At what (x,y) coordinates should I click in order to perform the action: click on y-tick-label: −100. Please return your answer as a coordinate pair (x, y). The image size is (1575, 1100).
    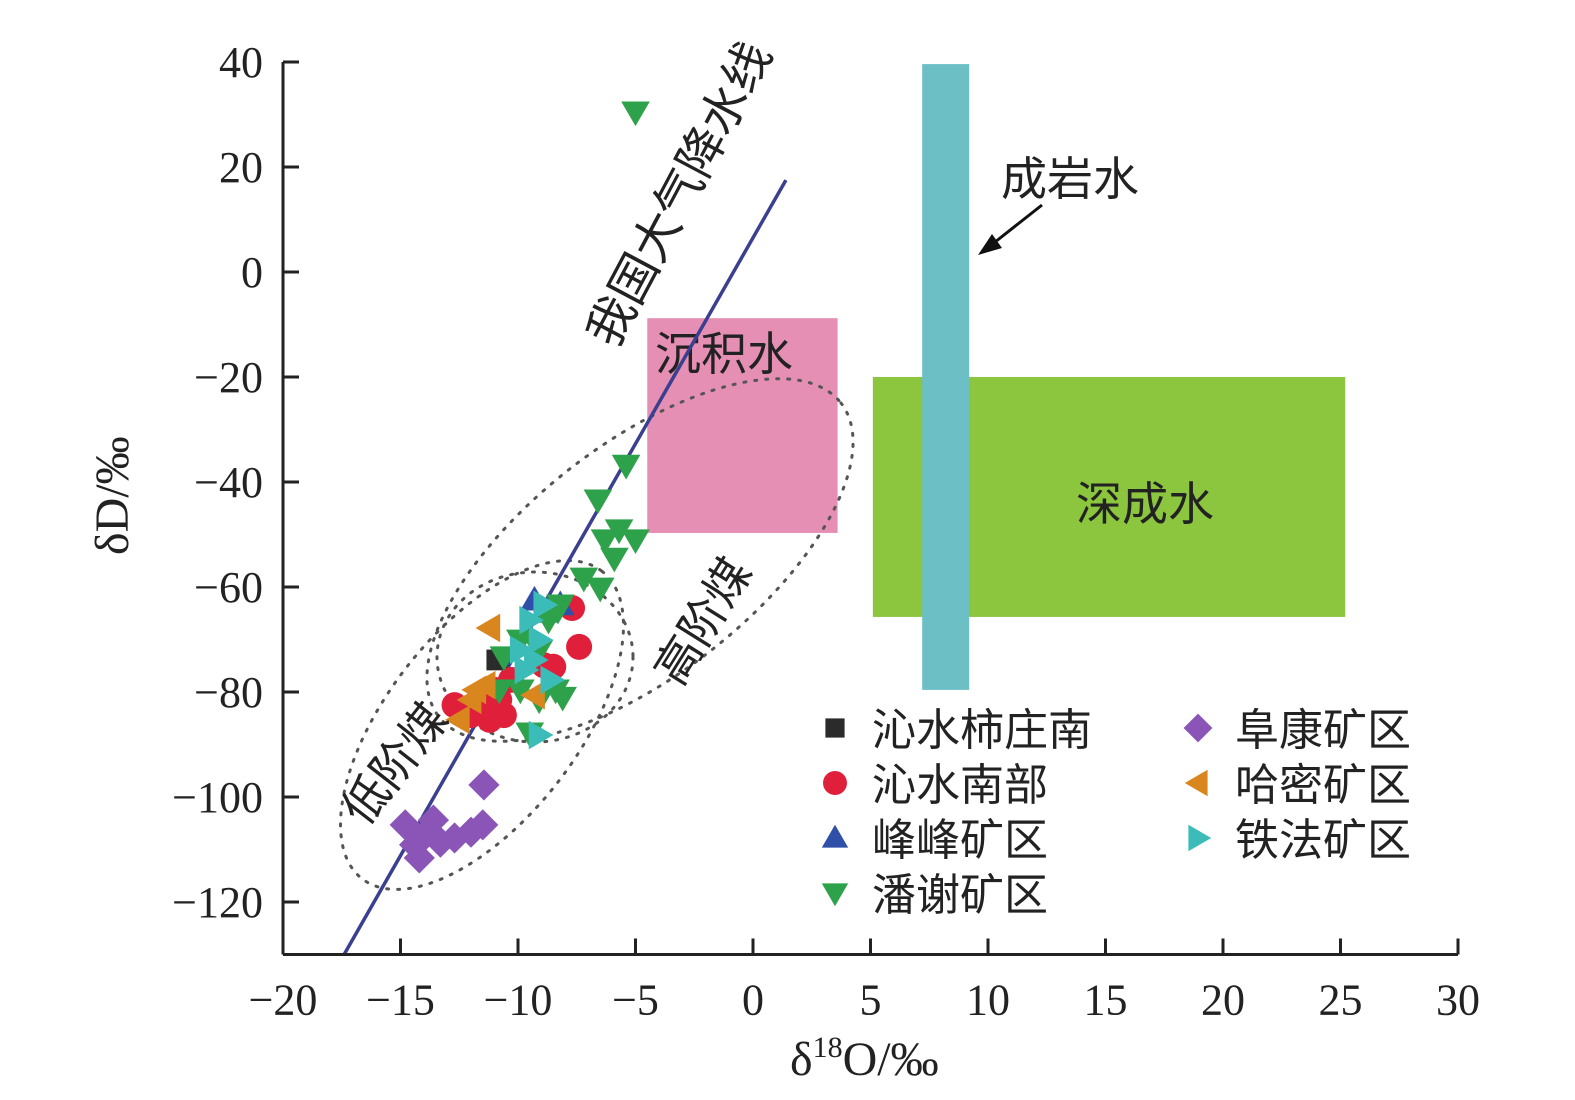
    Looking at the image, I should click on (217, 797).